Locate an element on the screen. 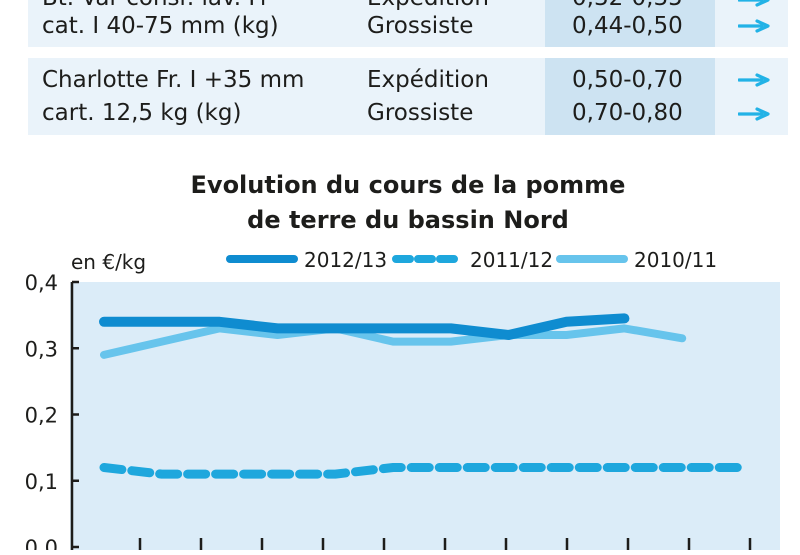  price-column-band is located at coordinates (630, 67).